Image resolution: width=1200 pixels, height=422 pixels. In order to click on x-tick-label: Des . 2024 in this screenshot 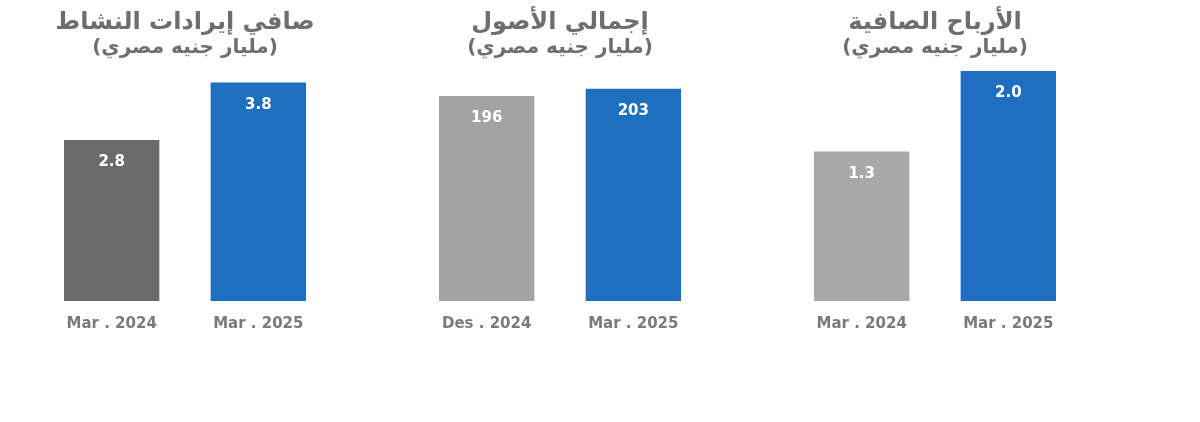, I will do `click(486, 322)`.